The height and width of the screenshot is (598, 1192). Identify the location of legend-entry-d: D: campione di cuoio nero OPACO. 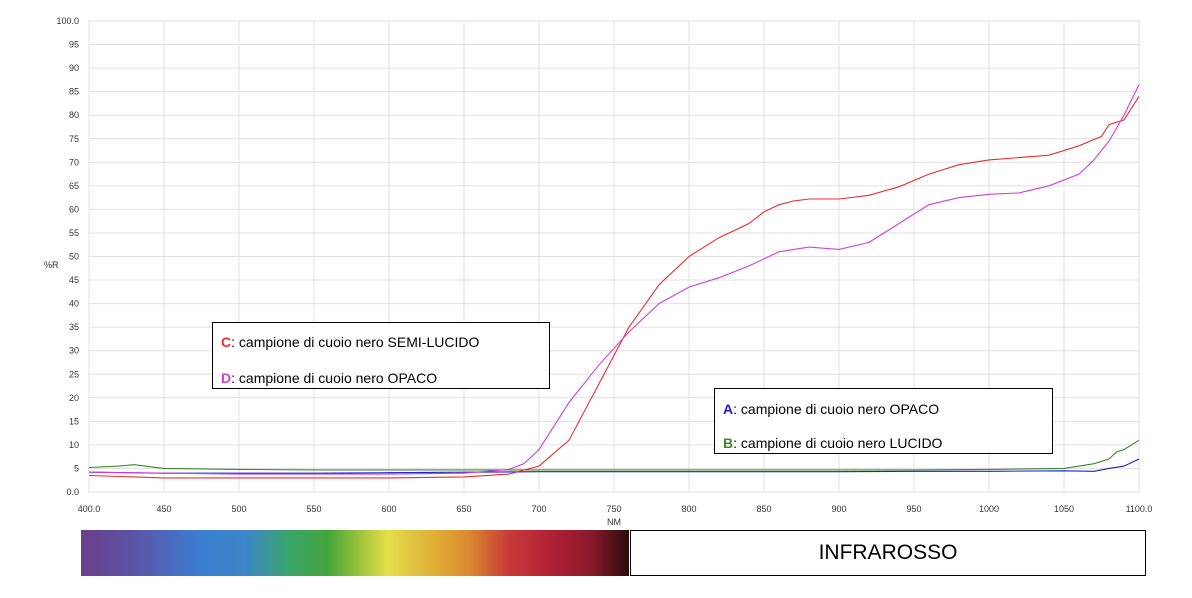
(329, 378).